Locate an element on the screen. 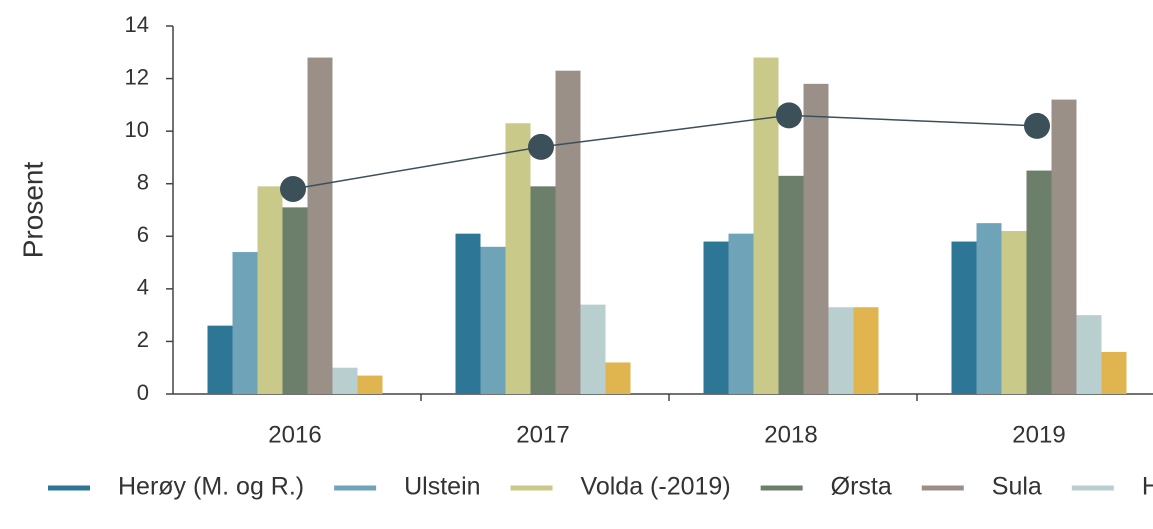  legend-label: Sula is located at coordinates (1017, 487).